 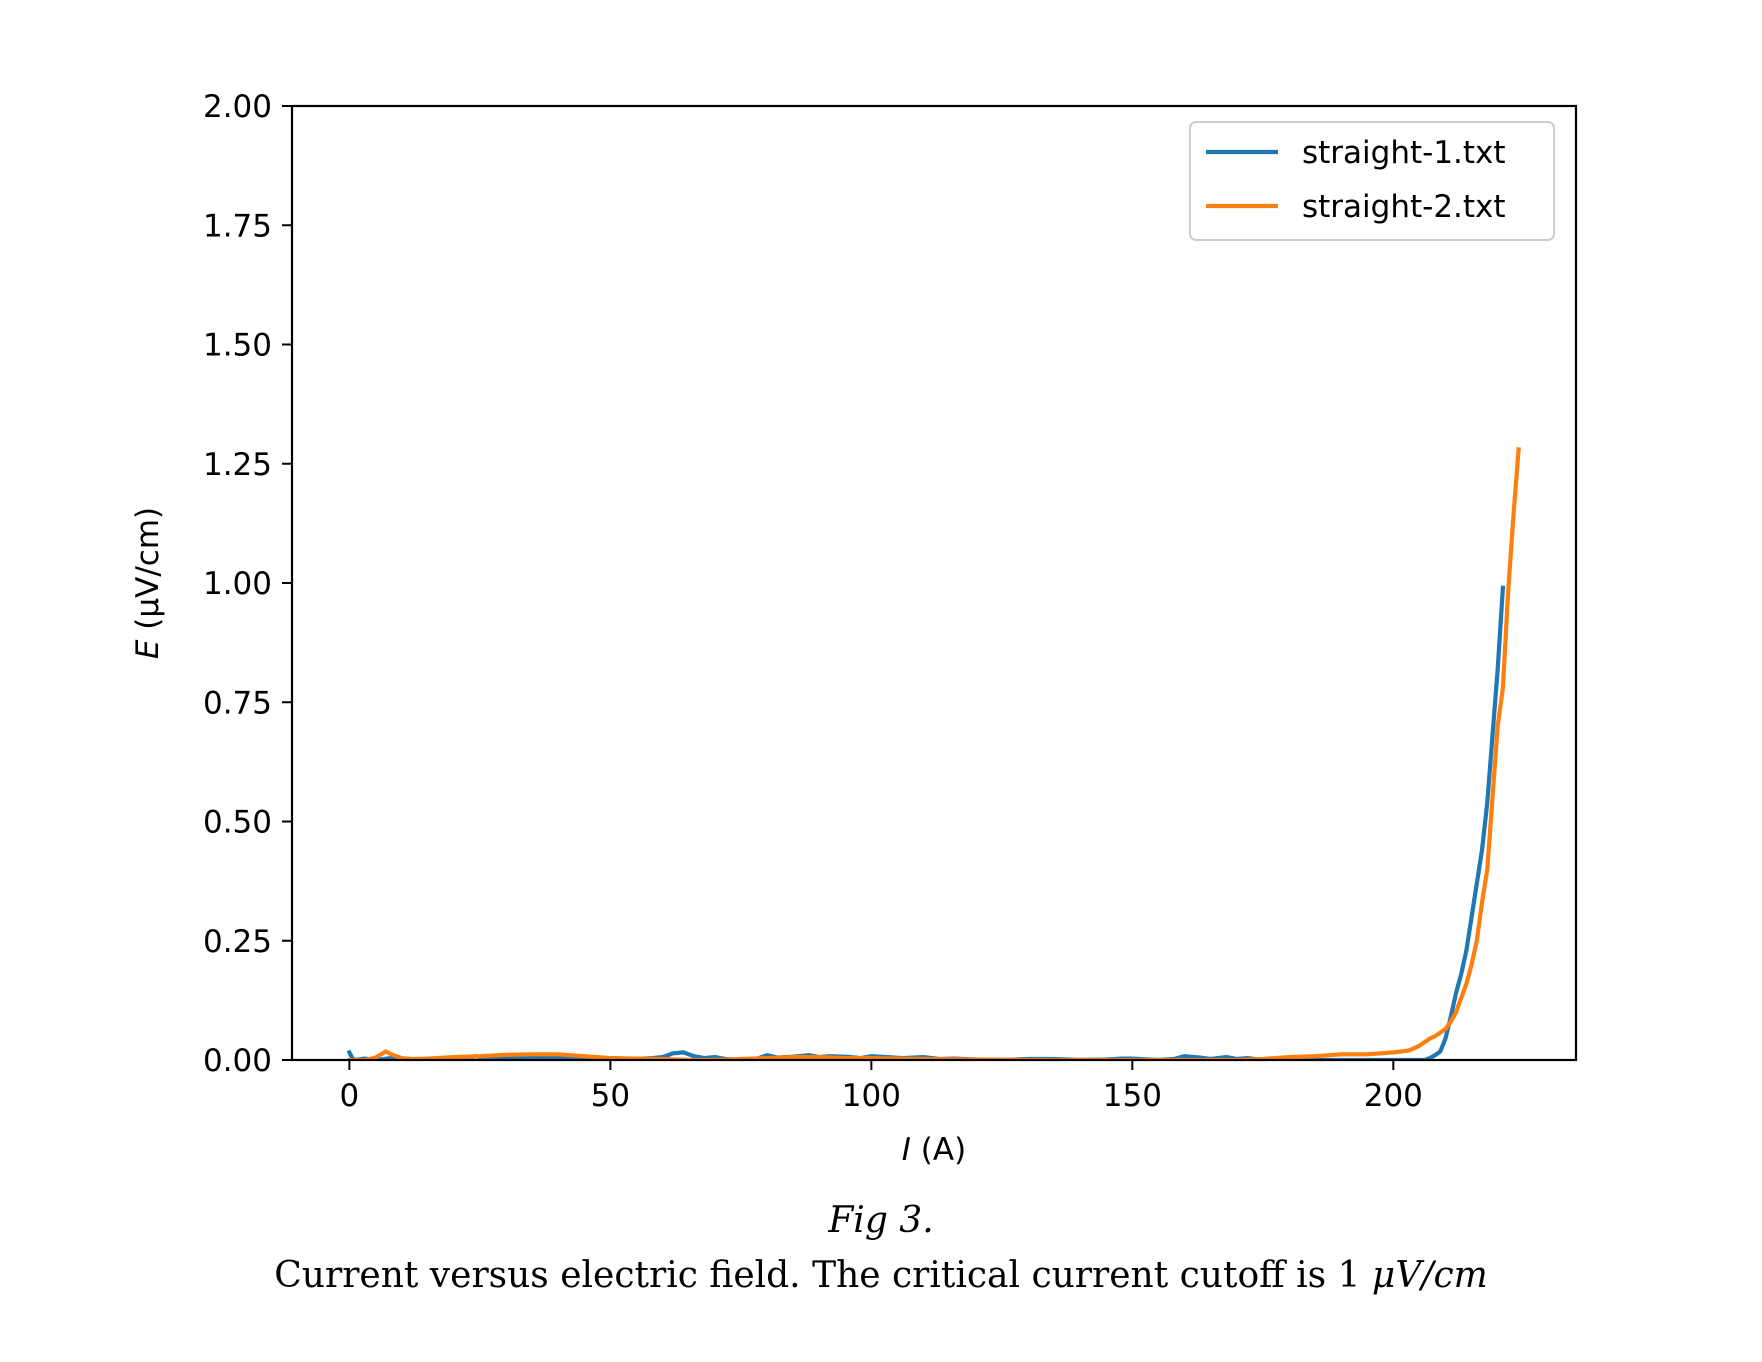 What do you see at coordinates (237, 107) in the screenshot?
I see `y-tick-label: 2.00` at bounding box center [237, 107].